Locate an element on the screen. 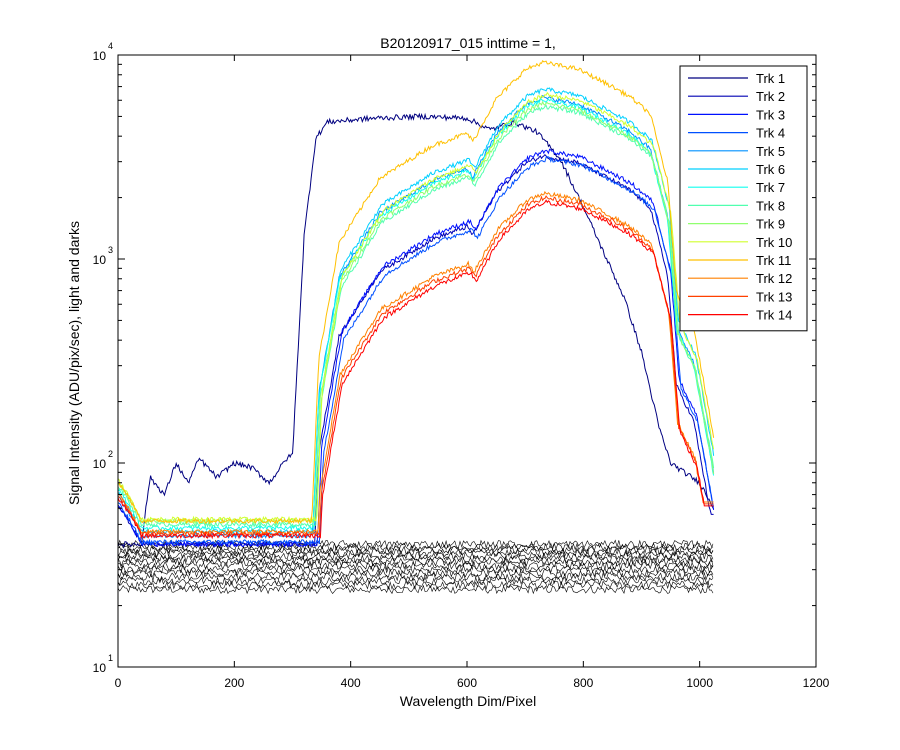 The width and height of the screenshot is (900, 750). x-tick-label: 200 is located at coordinates (234, 683).